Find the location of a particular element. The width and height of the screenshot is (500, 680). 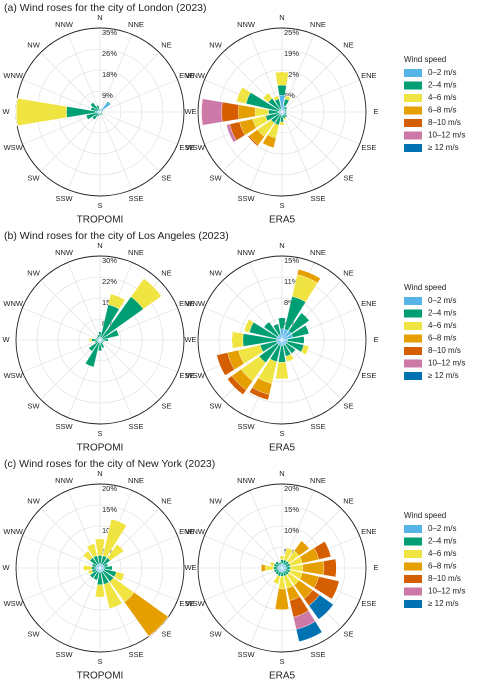

r-tick-label: 15% is located at coordinates (109, 509).